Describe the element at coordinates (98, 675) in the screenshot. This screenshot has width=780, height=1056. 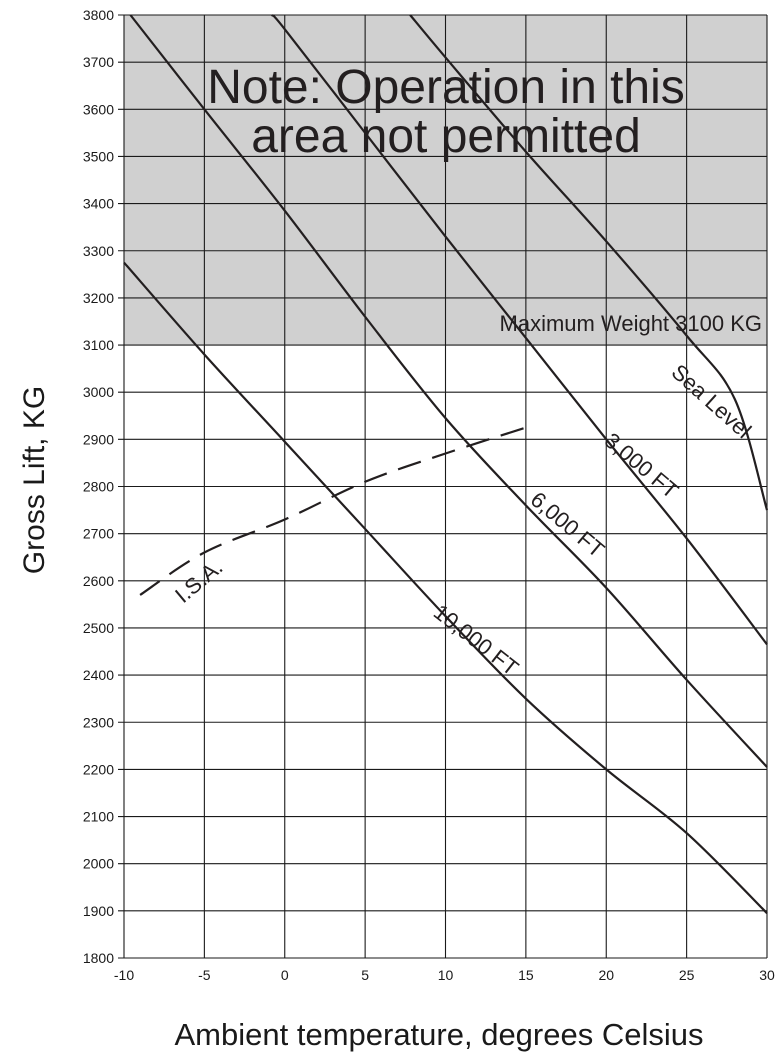
I see `y-tick-label: 2400` at that location.